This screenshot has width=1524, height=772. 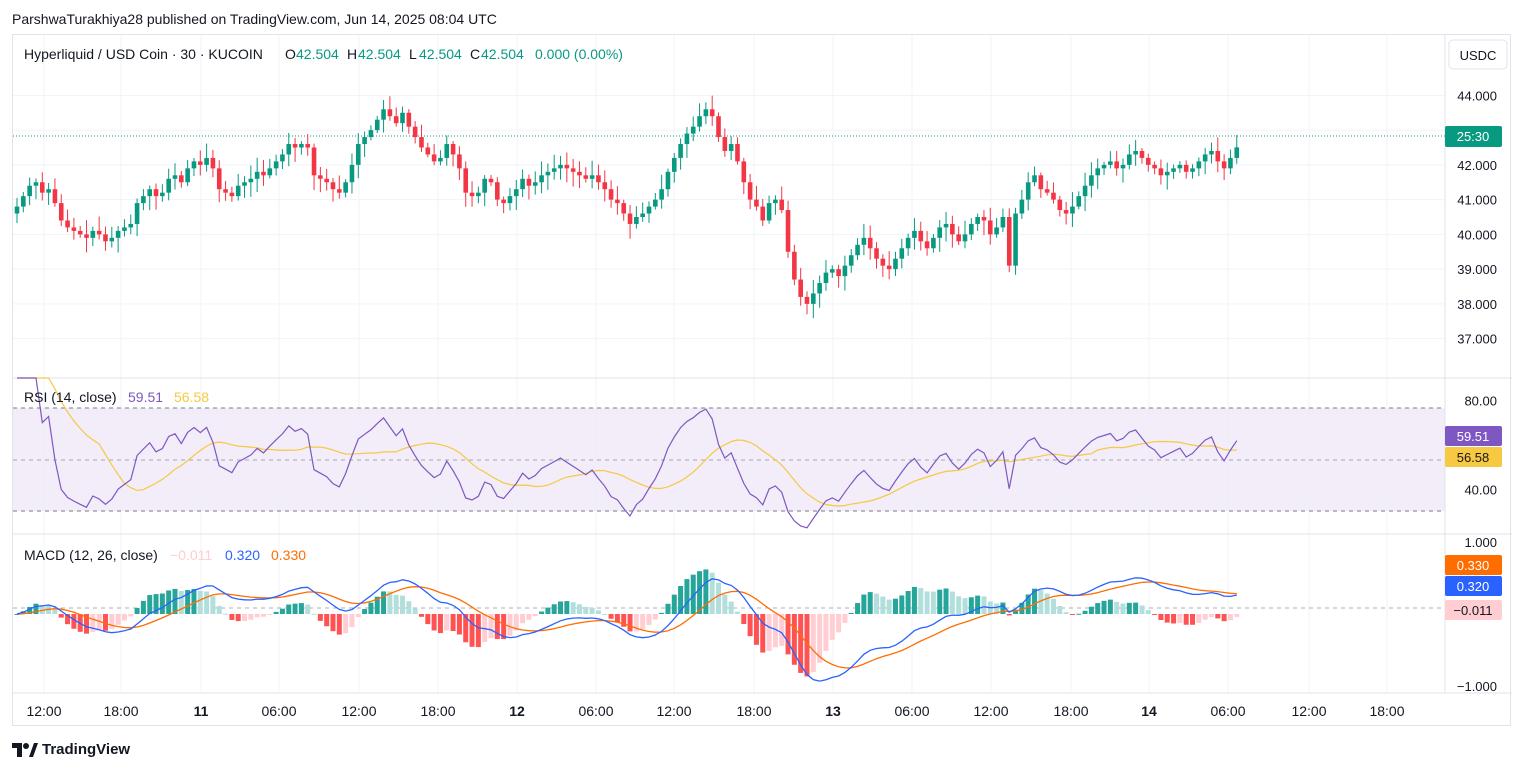 I want to click on macd-line-badge-text: 0.320, so click(x=1473, y=586).